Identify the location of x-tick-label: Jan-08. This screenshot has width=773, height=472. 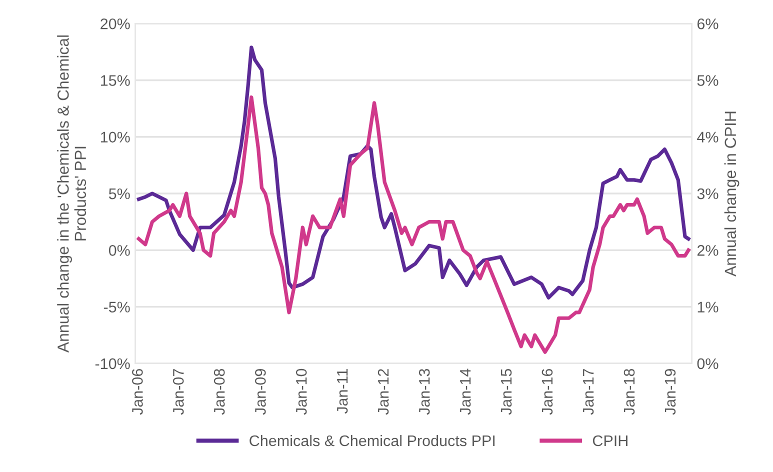
(219, 391).